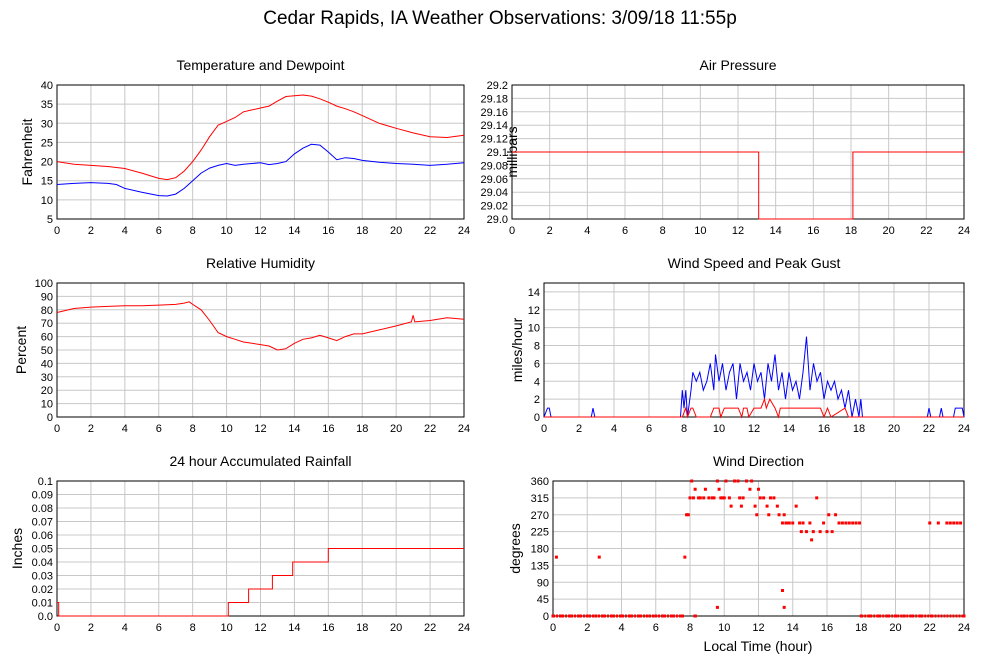 The height and width of the screenshot is (660, 1000). I want to click on y-tick-label: 50, so click(47, 351).